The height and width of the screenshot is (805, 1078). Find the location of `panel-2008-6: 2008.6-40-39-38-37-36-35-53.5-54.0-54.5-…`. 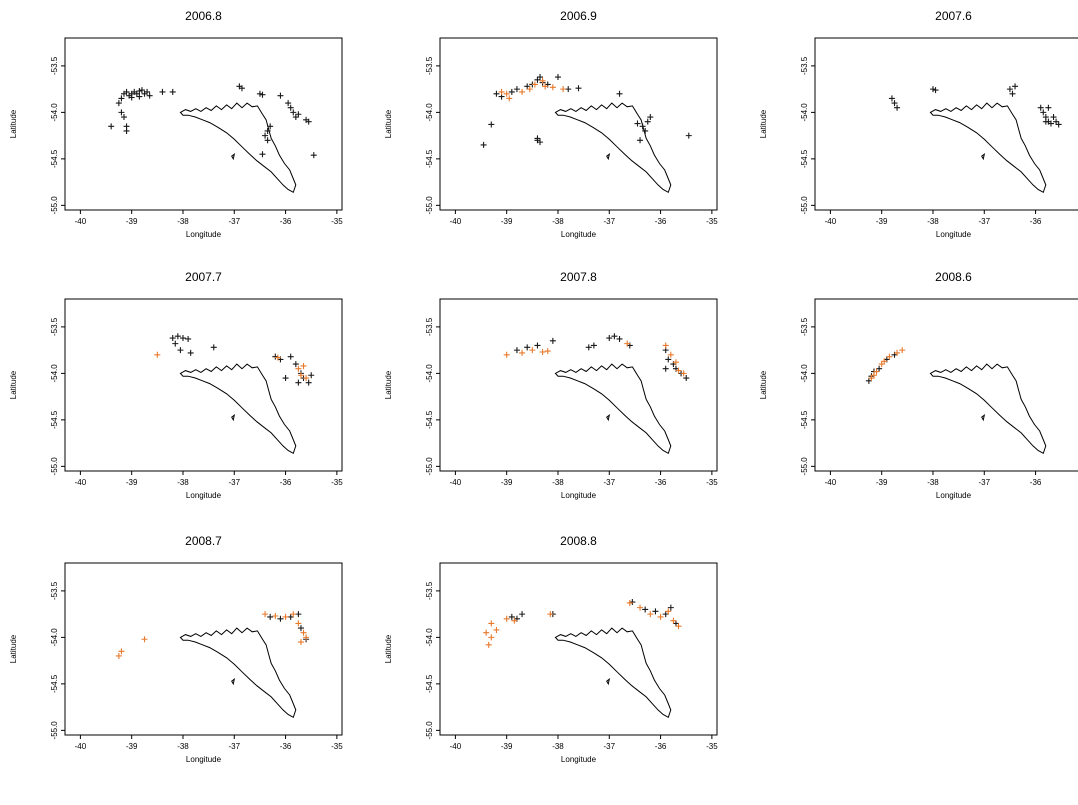

panel-2008-6: 2008.6-40-39-38-37-36-35-53.5-54.0-54.5-… is located at coordinates (918, 385).